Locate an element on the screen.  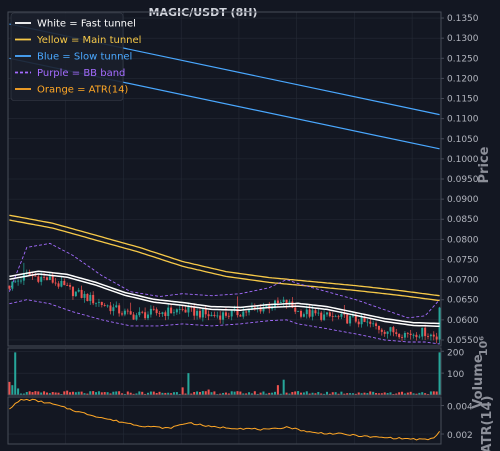
bb-band-upper-line is located at coordinates (224, 280).